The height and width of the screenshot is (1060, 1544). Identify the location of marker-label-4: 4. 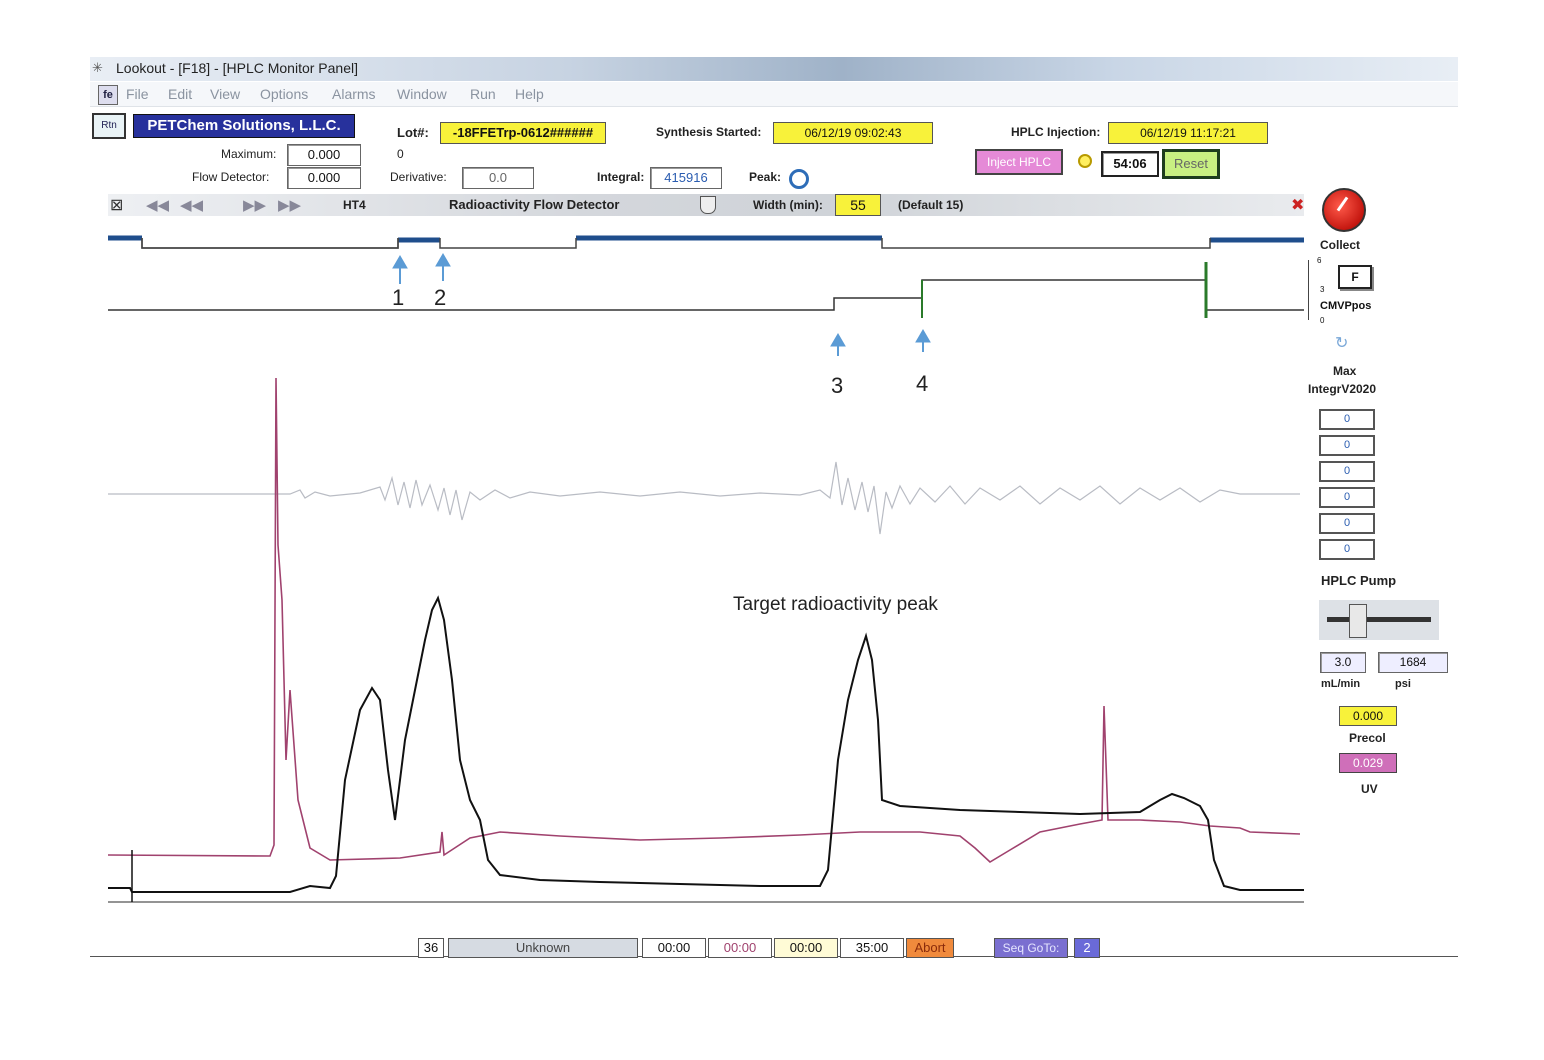
(922, 383).